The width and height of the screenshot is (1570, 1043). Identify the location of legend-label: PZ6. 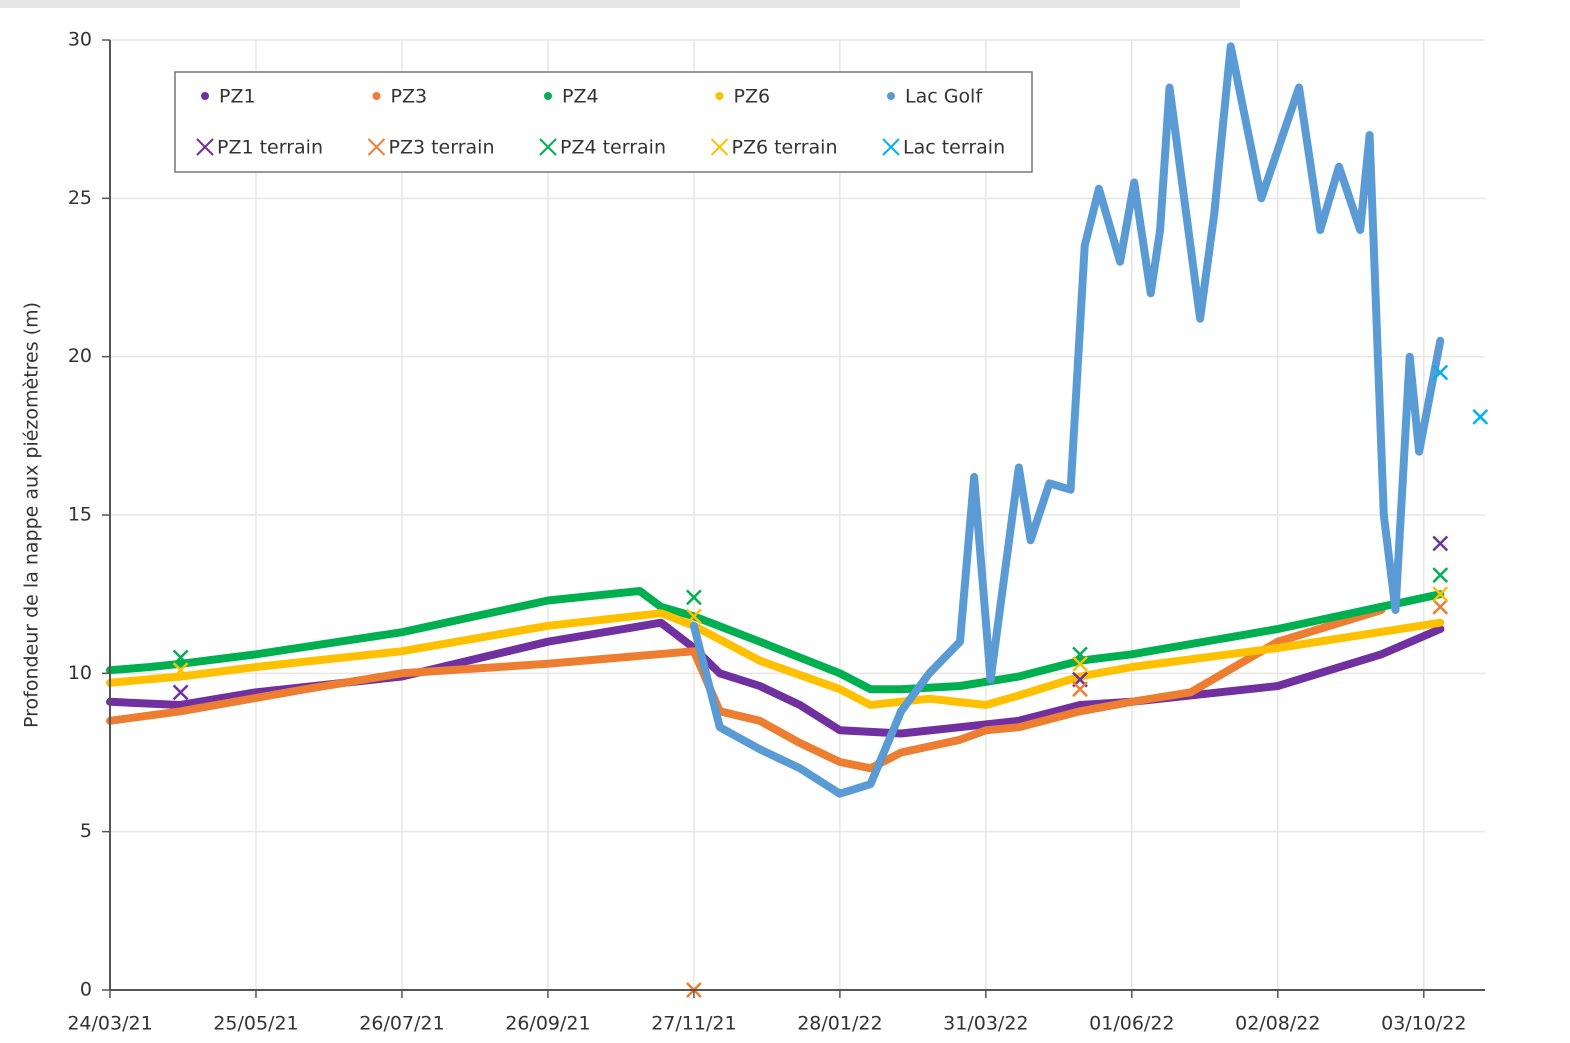
(752, 97).